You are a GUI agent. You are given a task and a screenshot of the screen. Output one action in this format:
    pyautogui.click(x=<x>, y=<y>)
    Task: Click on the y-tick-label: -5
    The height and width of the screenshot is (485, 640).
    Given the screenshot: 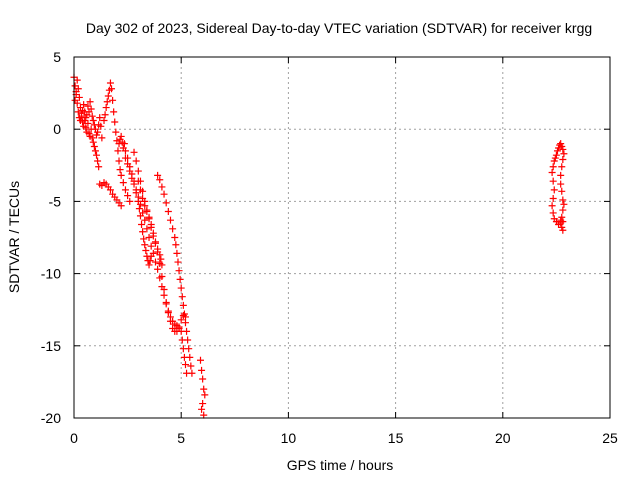 What is the action you would take?
    pyautogui.click(x=55, y=201)
    